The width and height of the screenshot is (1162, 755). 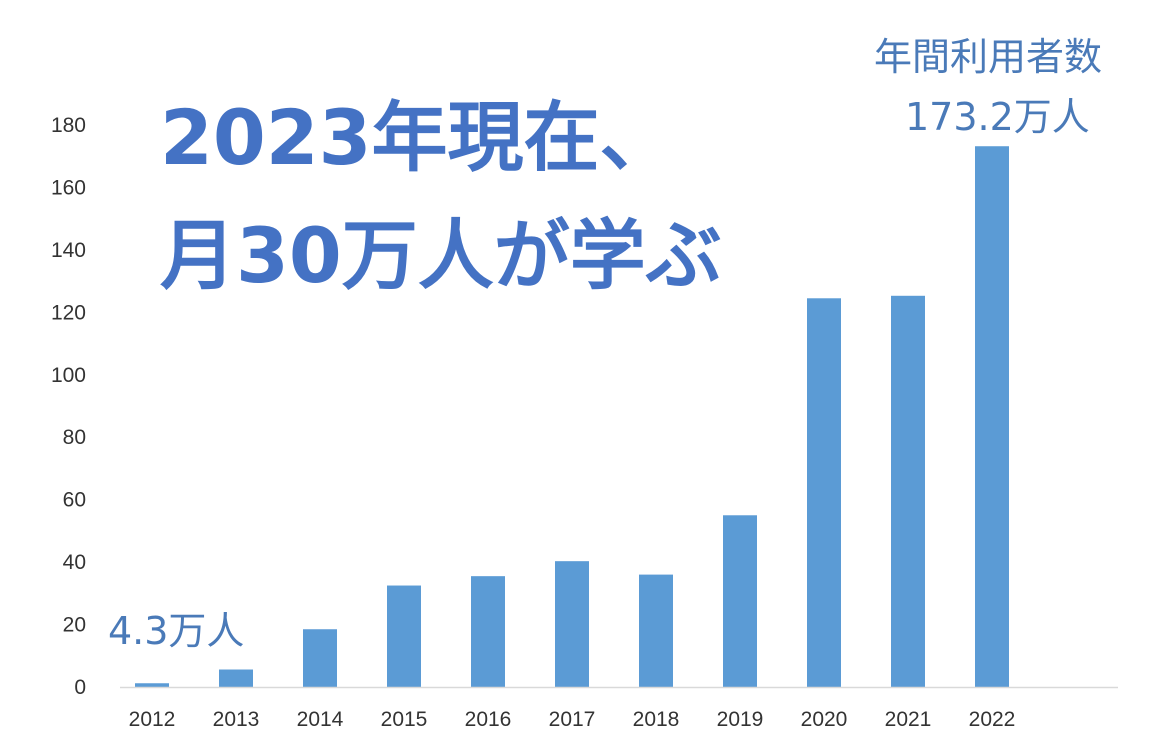 What do you see at coordinates (740, 719) in the screenshot?
I see `x-tick-label: 2019` at bounding box center [740, 719].